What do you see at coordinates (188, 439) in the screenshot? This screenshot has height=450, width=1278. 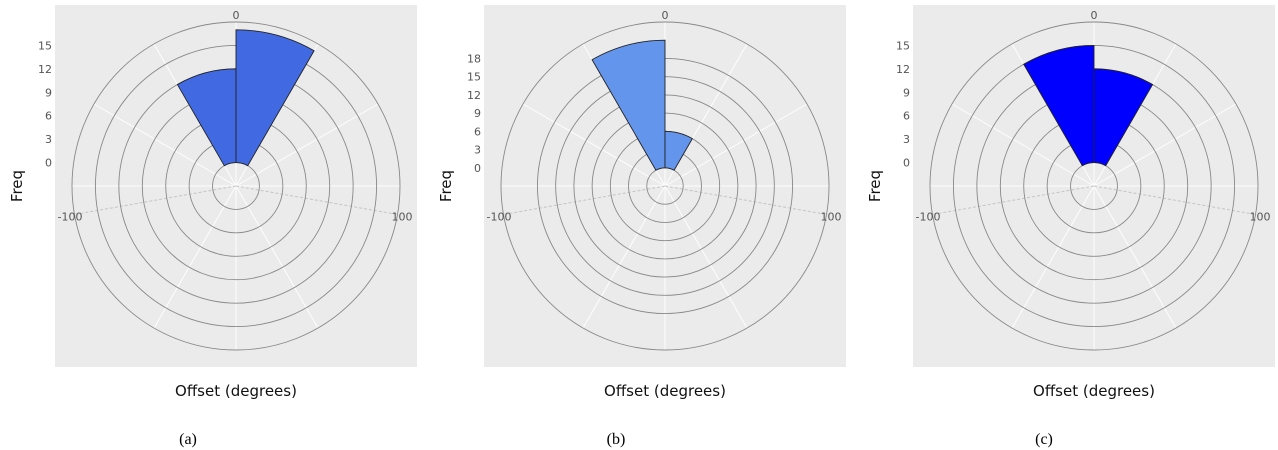 I see `subfigure-caption: (a)` at bounding box center [188, 439].